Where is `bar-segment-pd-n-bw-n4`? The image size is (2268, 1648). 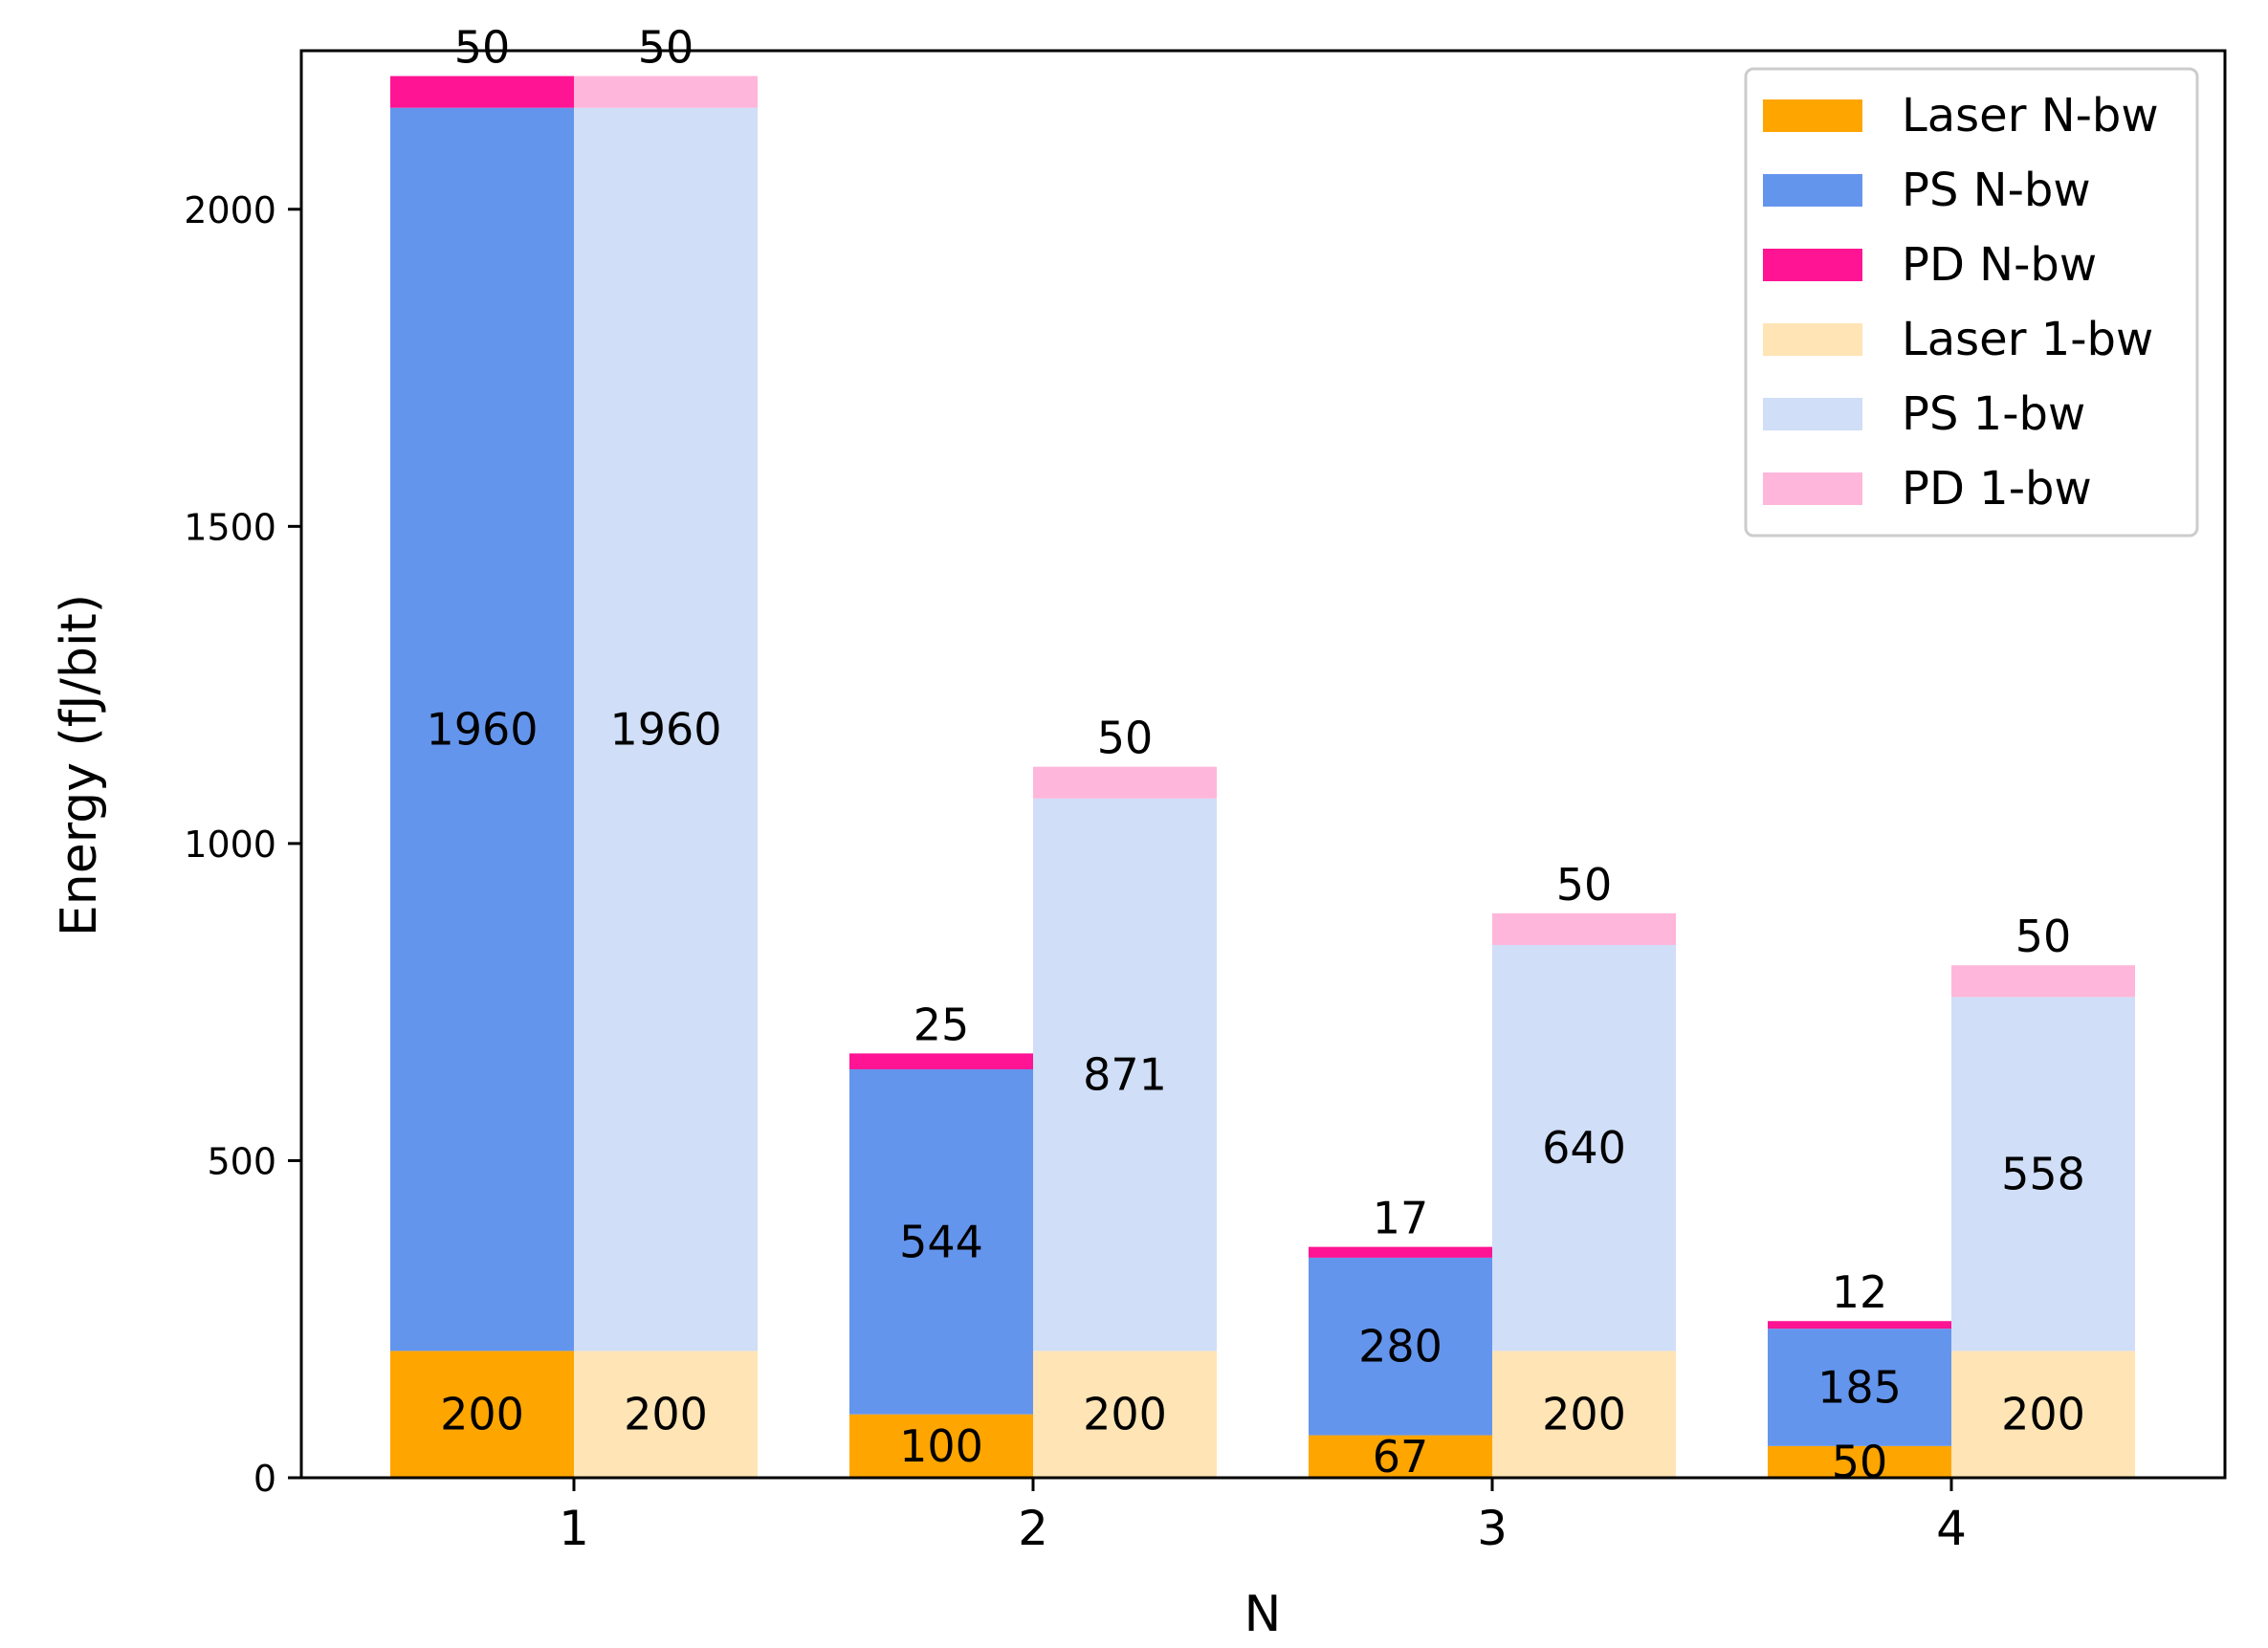
bar-segment-pd-n-bw-n4 is located at coordinates (1859, 1325).